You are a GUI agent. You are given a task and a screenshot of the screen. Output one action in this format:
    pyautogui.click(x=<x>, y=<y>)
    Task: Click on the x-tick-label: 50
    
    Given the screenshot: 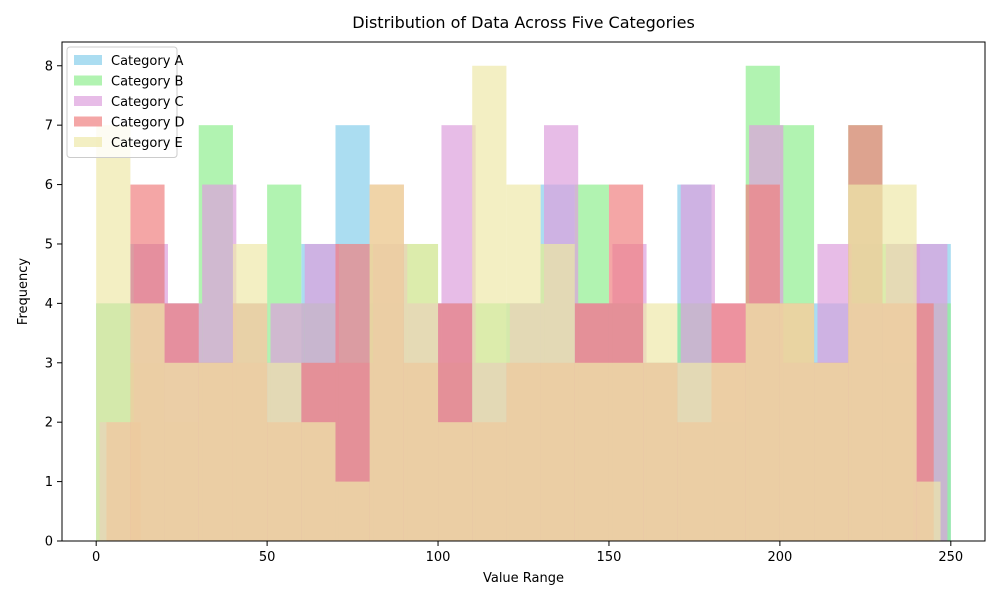 What is the action you would take?
    pyautogui.click(x=267, y=557)
    